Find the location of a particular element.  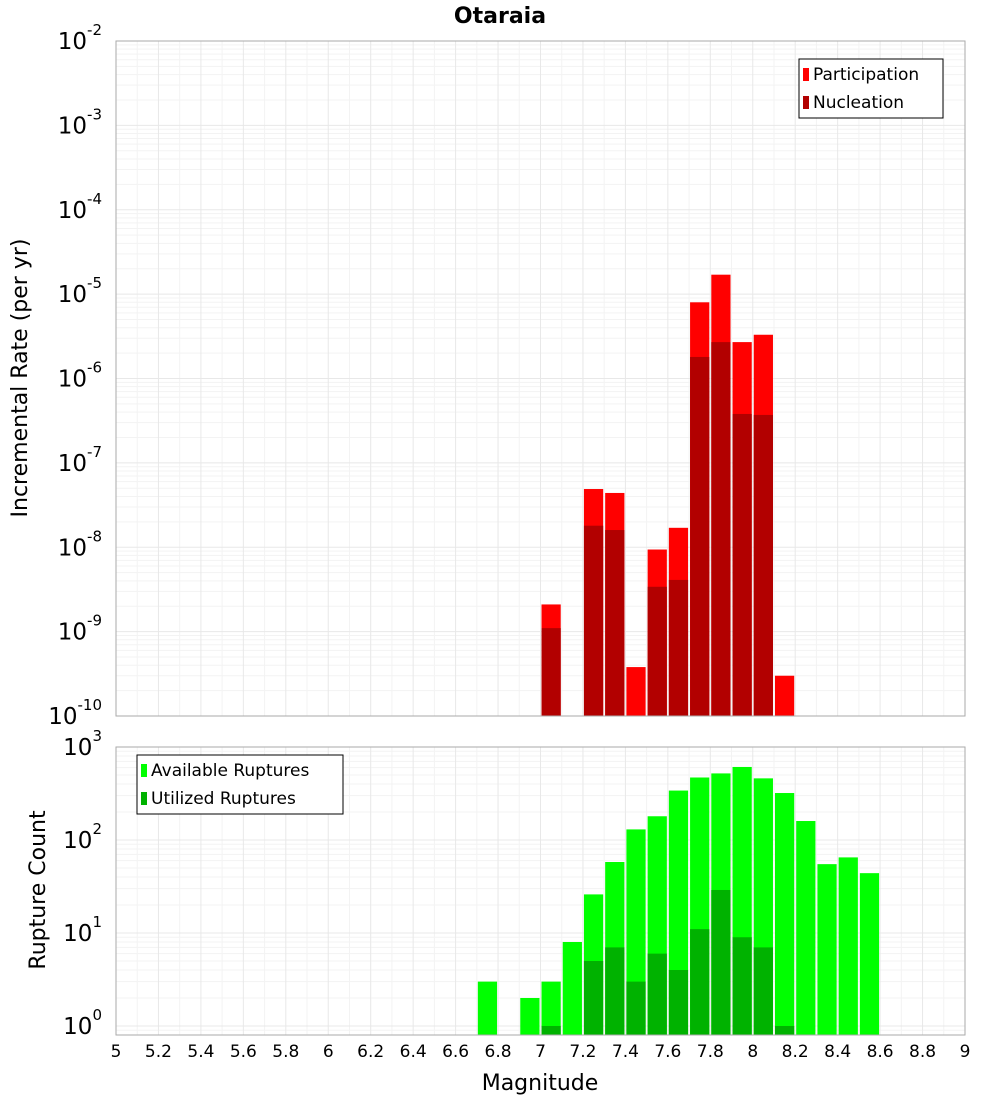

x-tick-label: 8.8 is located at coordinates (922, 1052).